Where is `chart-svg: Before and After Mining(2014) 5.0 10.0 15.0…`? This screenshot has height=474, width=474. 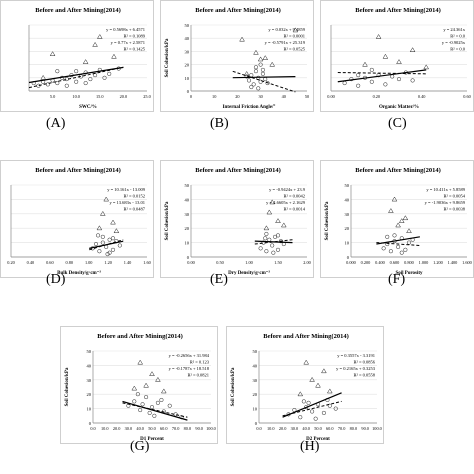
chart-svg: Before and After Mining(2014) 5.0 10.0 15.0… is located at coordinates (89, 58).